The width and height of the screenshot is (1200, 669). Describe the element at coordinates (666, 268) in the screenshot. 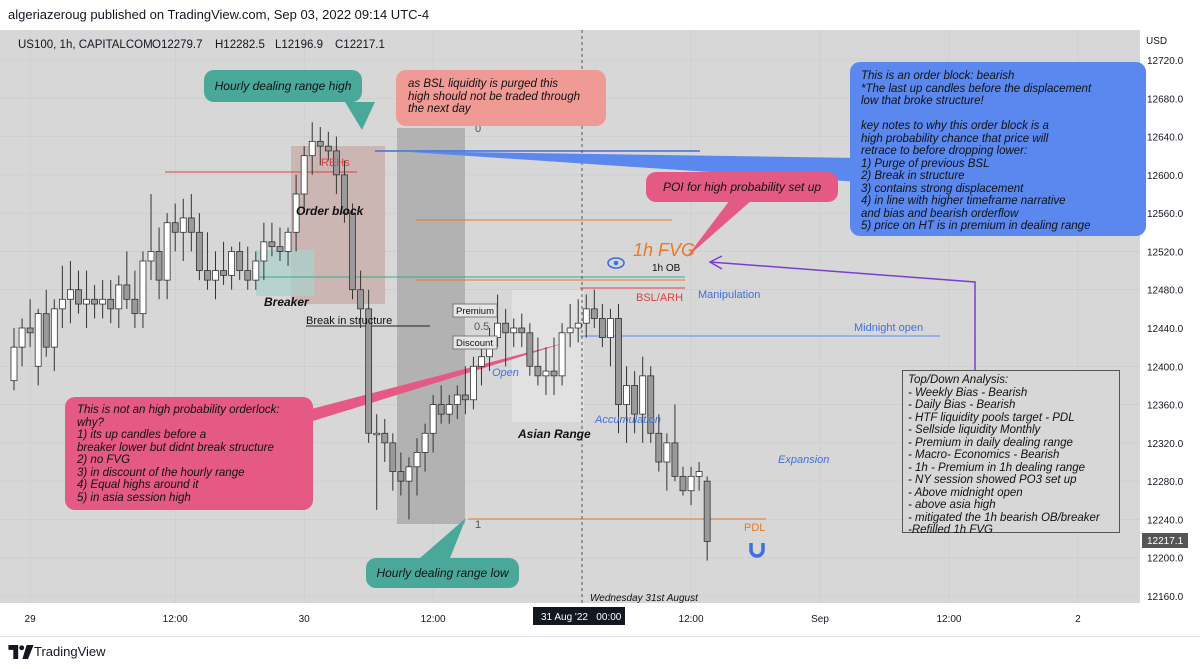

I see `ob-1h-label: 1h OB` at that location.